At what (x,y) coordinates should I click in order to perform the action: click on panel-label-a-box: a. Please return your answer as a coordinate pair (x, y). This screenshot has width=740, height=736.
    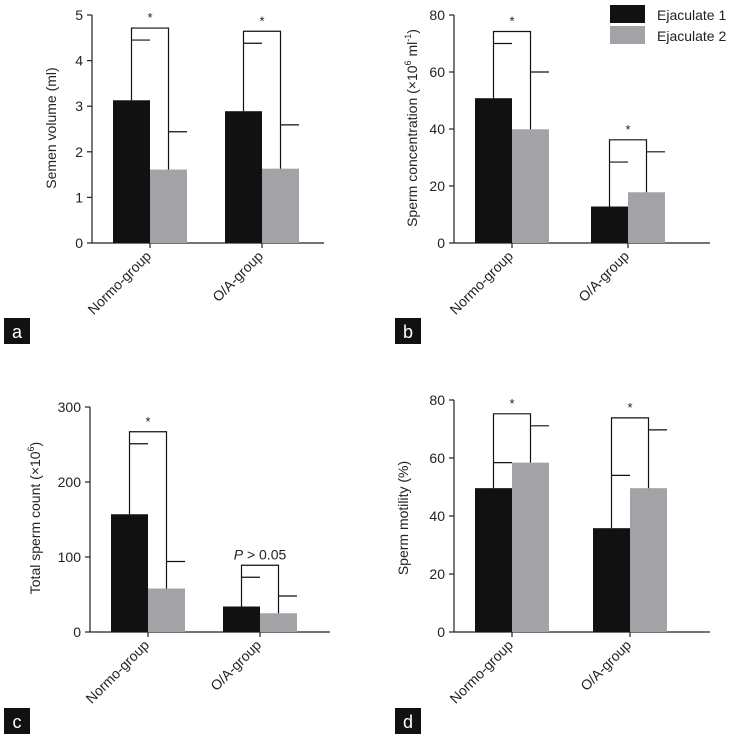
    Looking at the image, I should click on (17, 331).